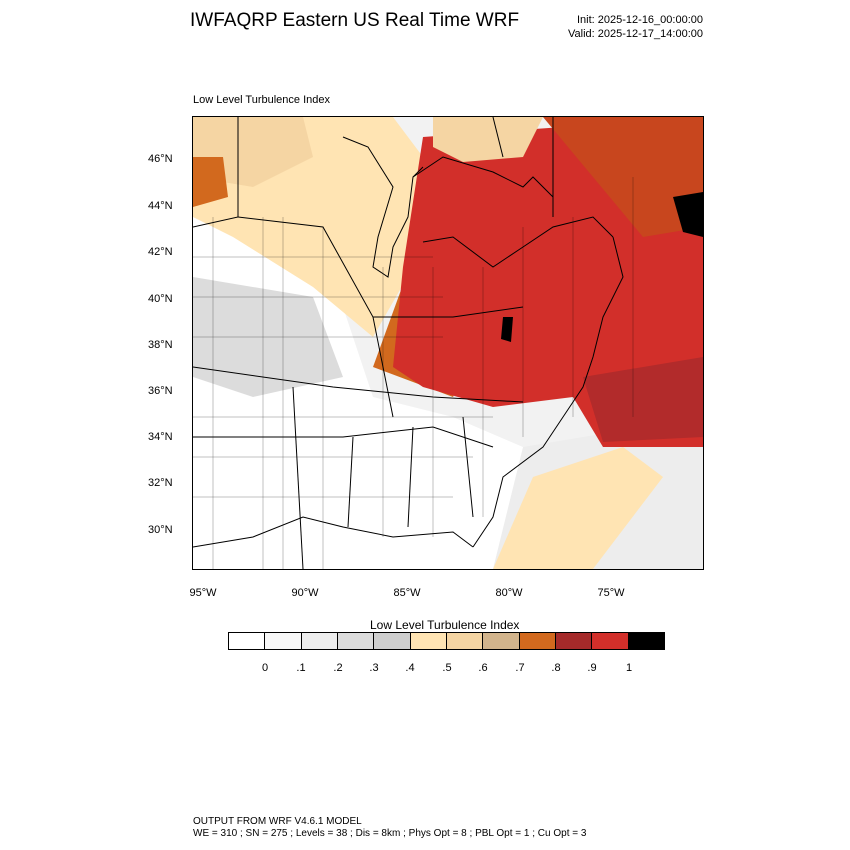  I want to click on cb-tick-8: .8, so click(556, 668).